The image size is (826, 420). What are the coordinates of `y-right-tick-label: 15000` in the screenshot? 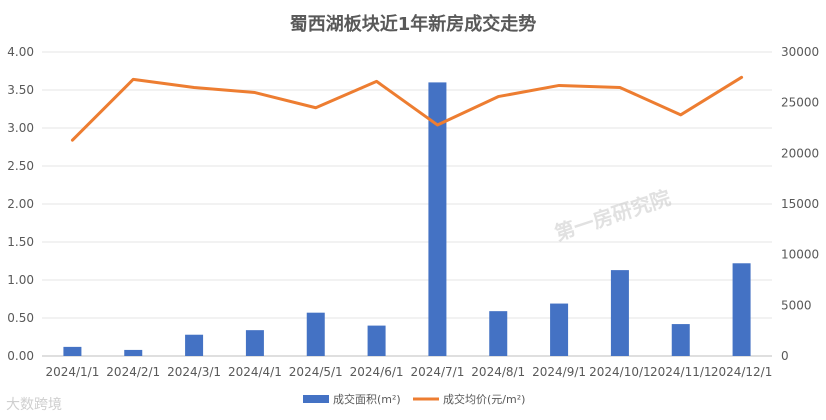 It's located at (800, 204).